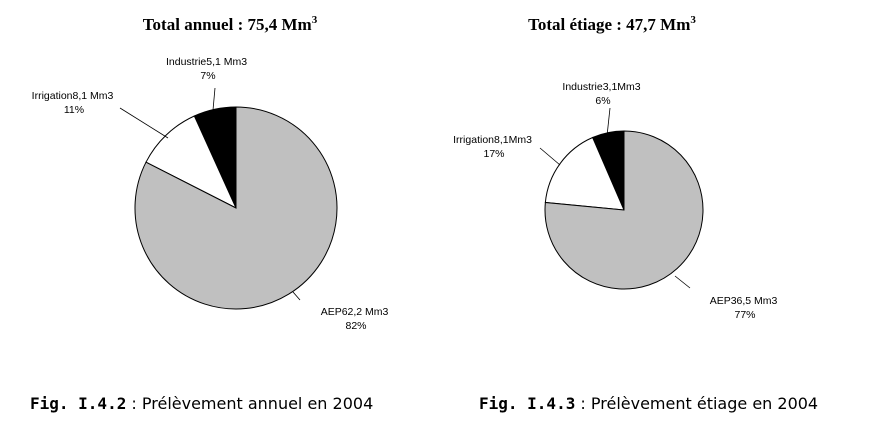 This screenshot has width=876, height=429. What do you see at coordinates (494, 147) in the screenshot?
I see `slice-label-irrigation: Irrigation8,1Mm3 17%` at bounding box center [494, 147].